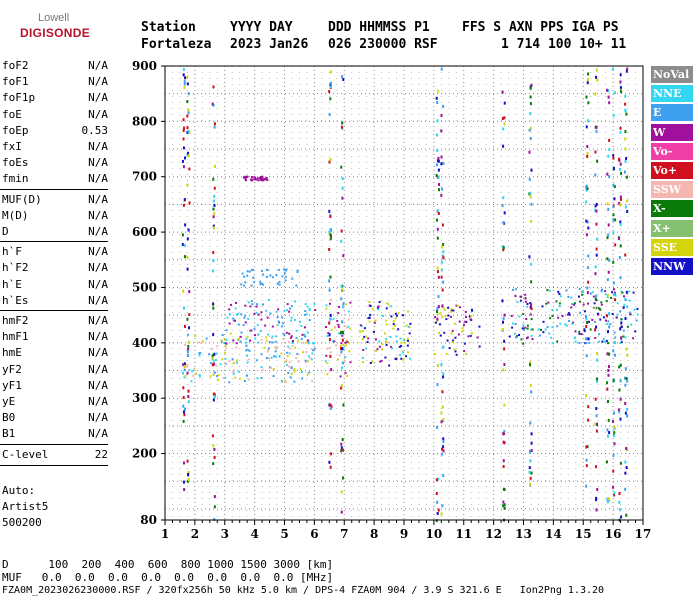  I want to click on logo-line1: Lowell, so click(54, 18).